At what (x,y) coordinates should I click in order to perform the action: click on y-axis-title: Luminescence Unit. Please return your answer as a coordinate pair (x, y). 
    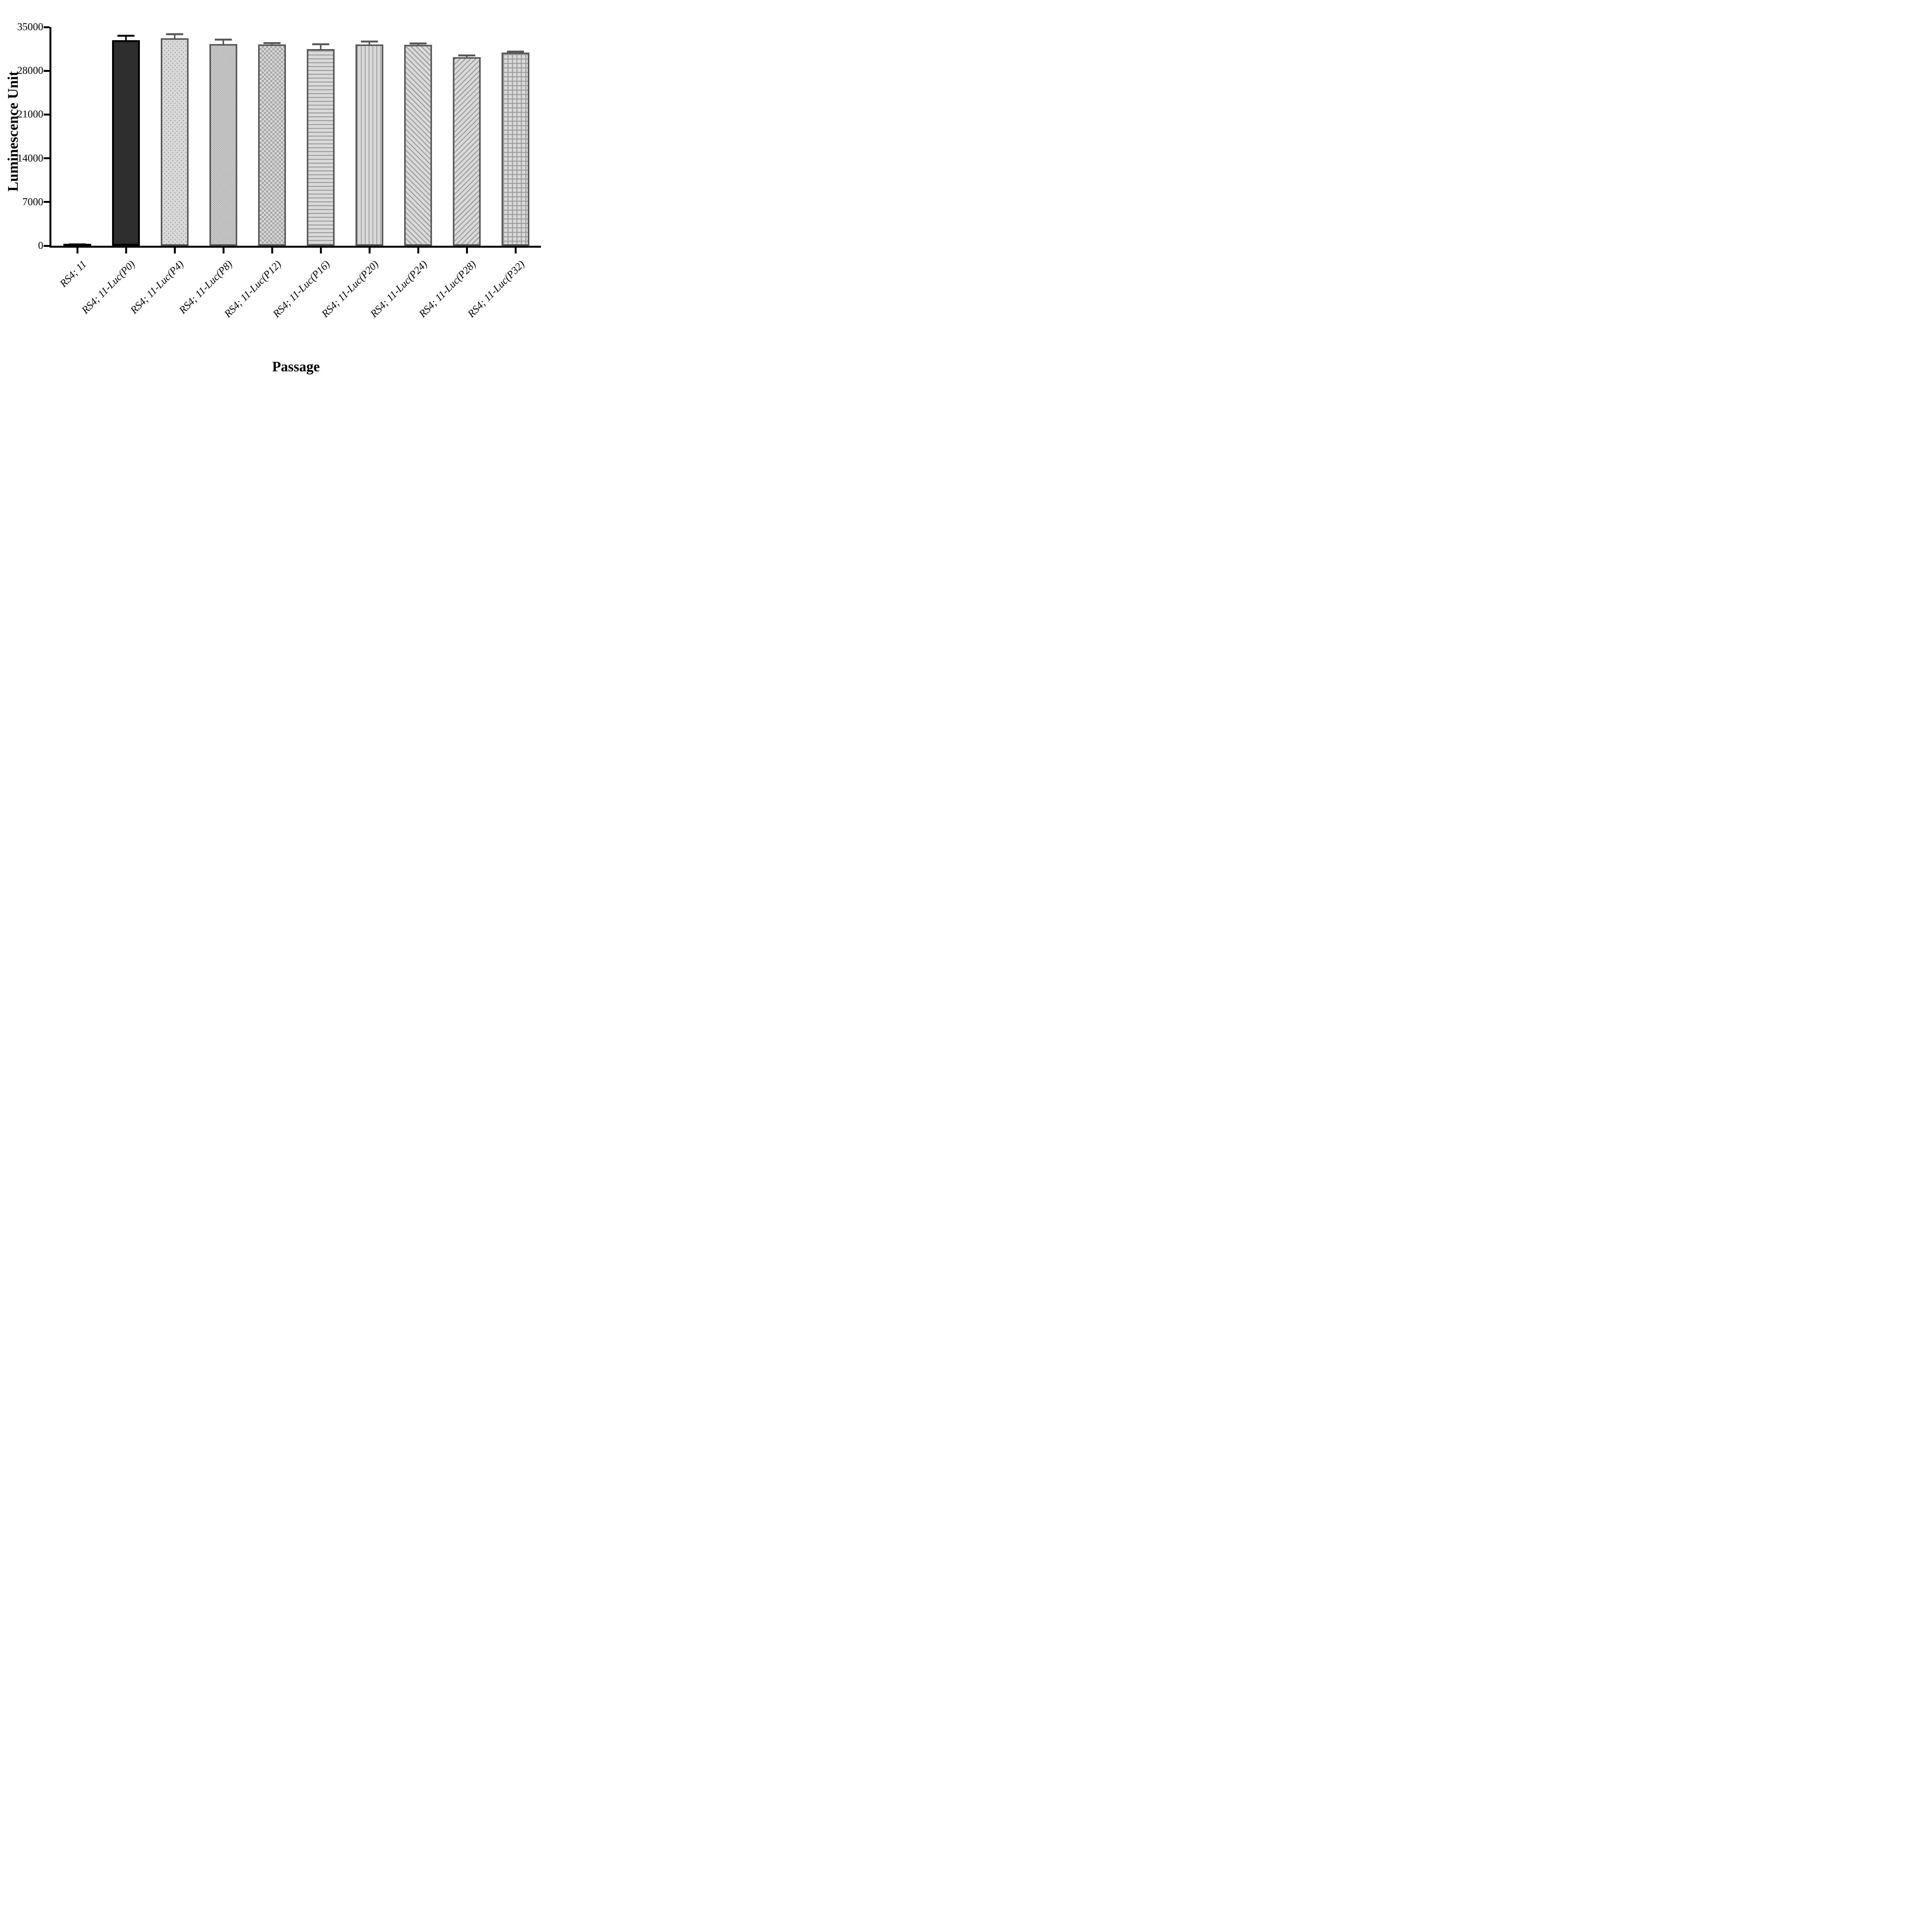
    Looking at the image, I should click on (13, 131).